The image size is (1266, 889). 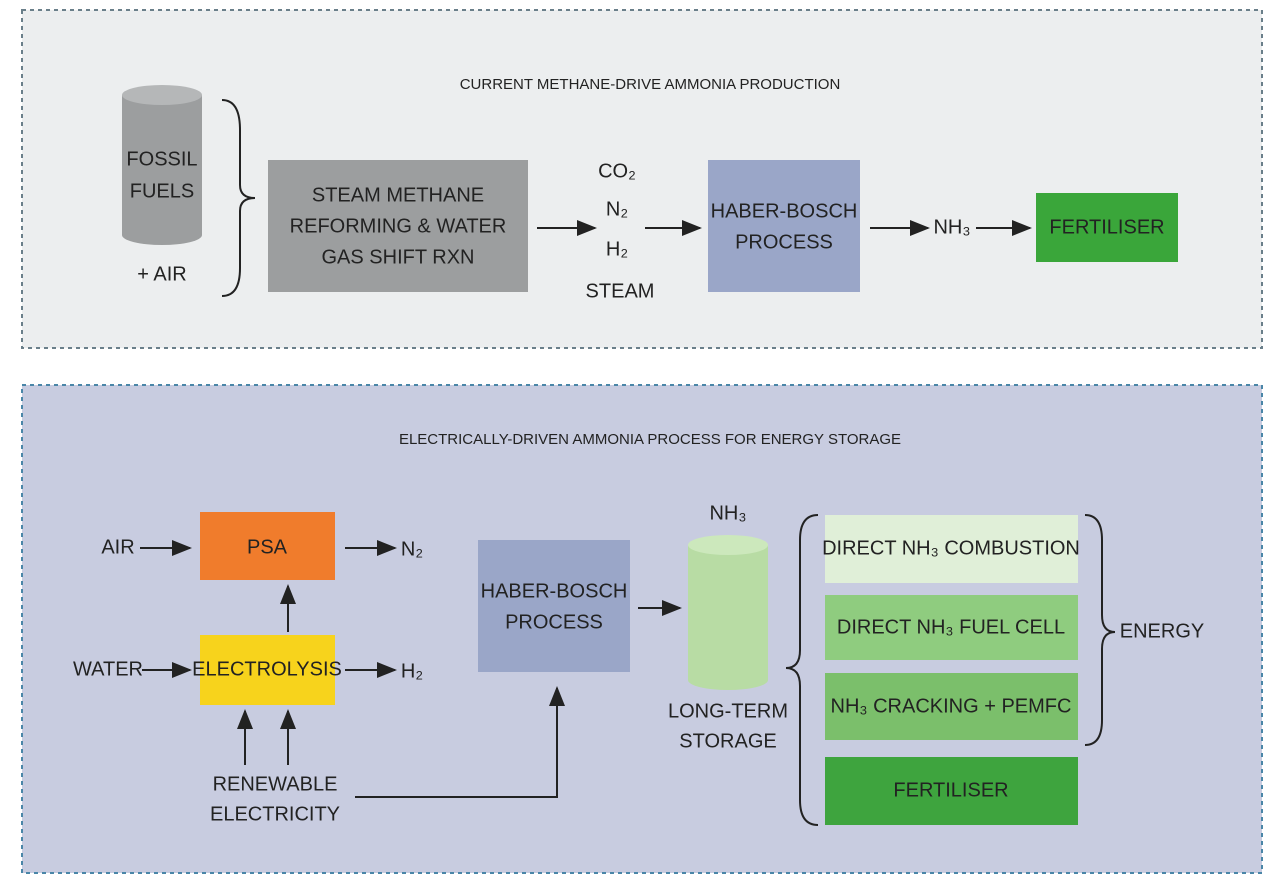 What do you see at coordinates (650, 84) in the screenshot?
I see `top-title: CURRENT METHANE-DRIVE AMMONIA PRODUCTION` at bounding box center [650, 84].